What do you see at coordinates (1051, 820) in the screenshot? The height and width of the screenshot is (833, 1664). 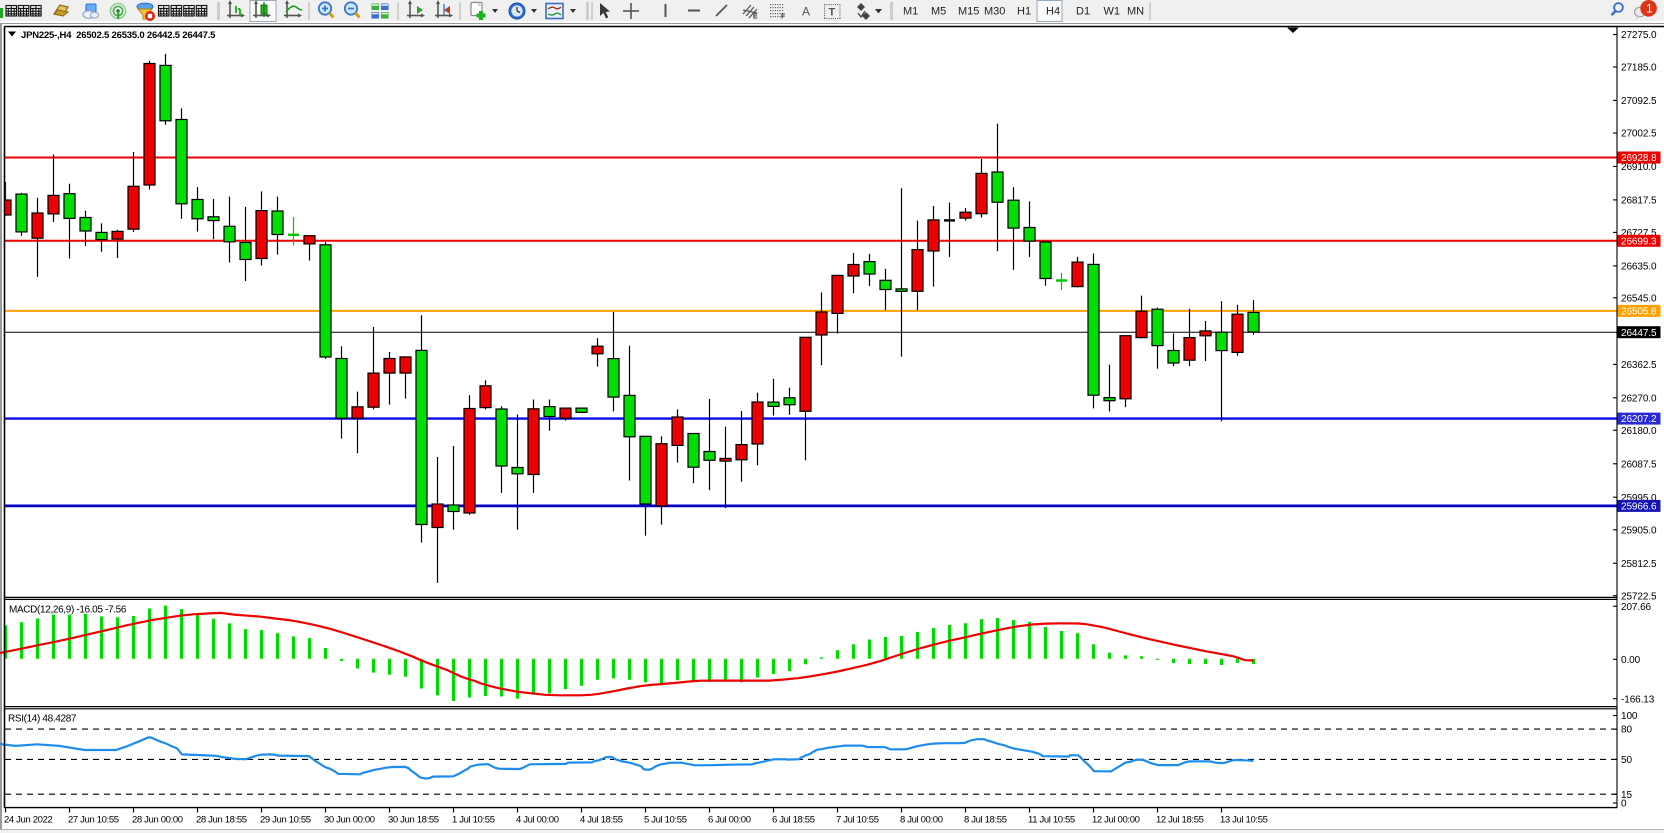 I see `svg-text: 11 Jul 10:55` at bounding box center [1051, 820].